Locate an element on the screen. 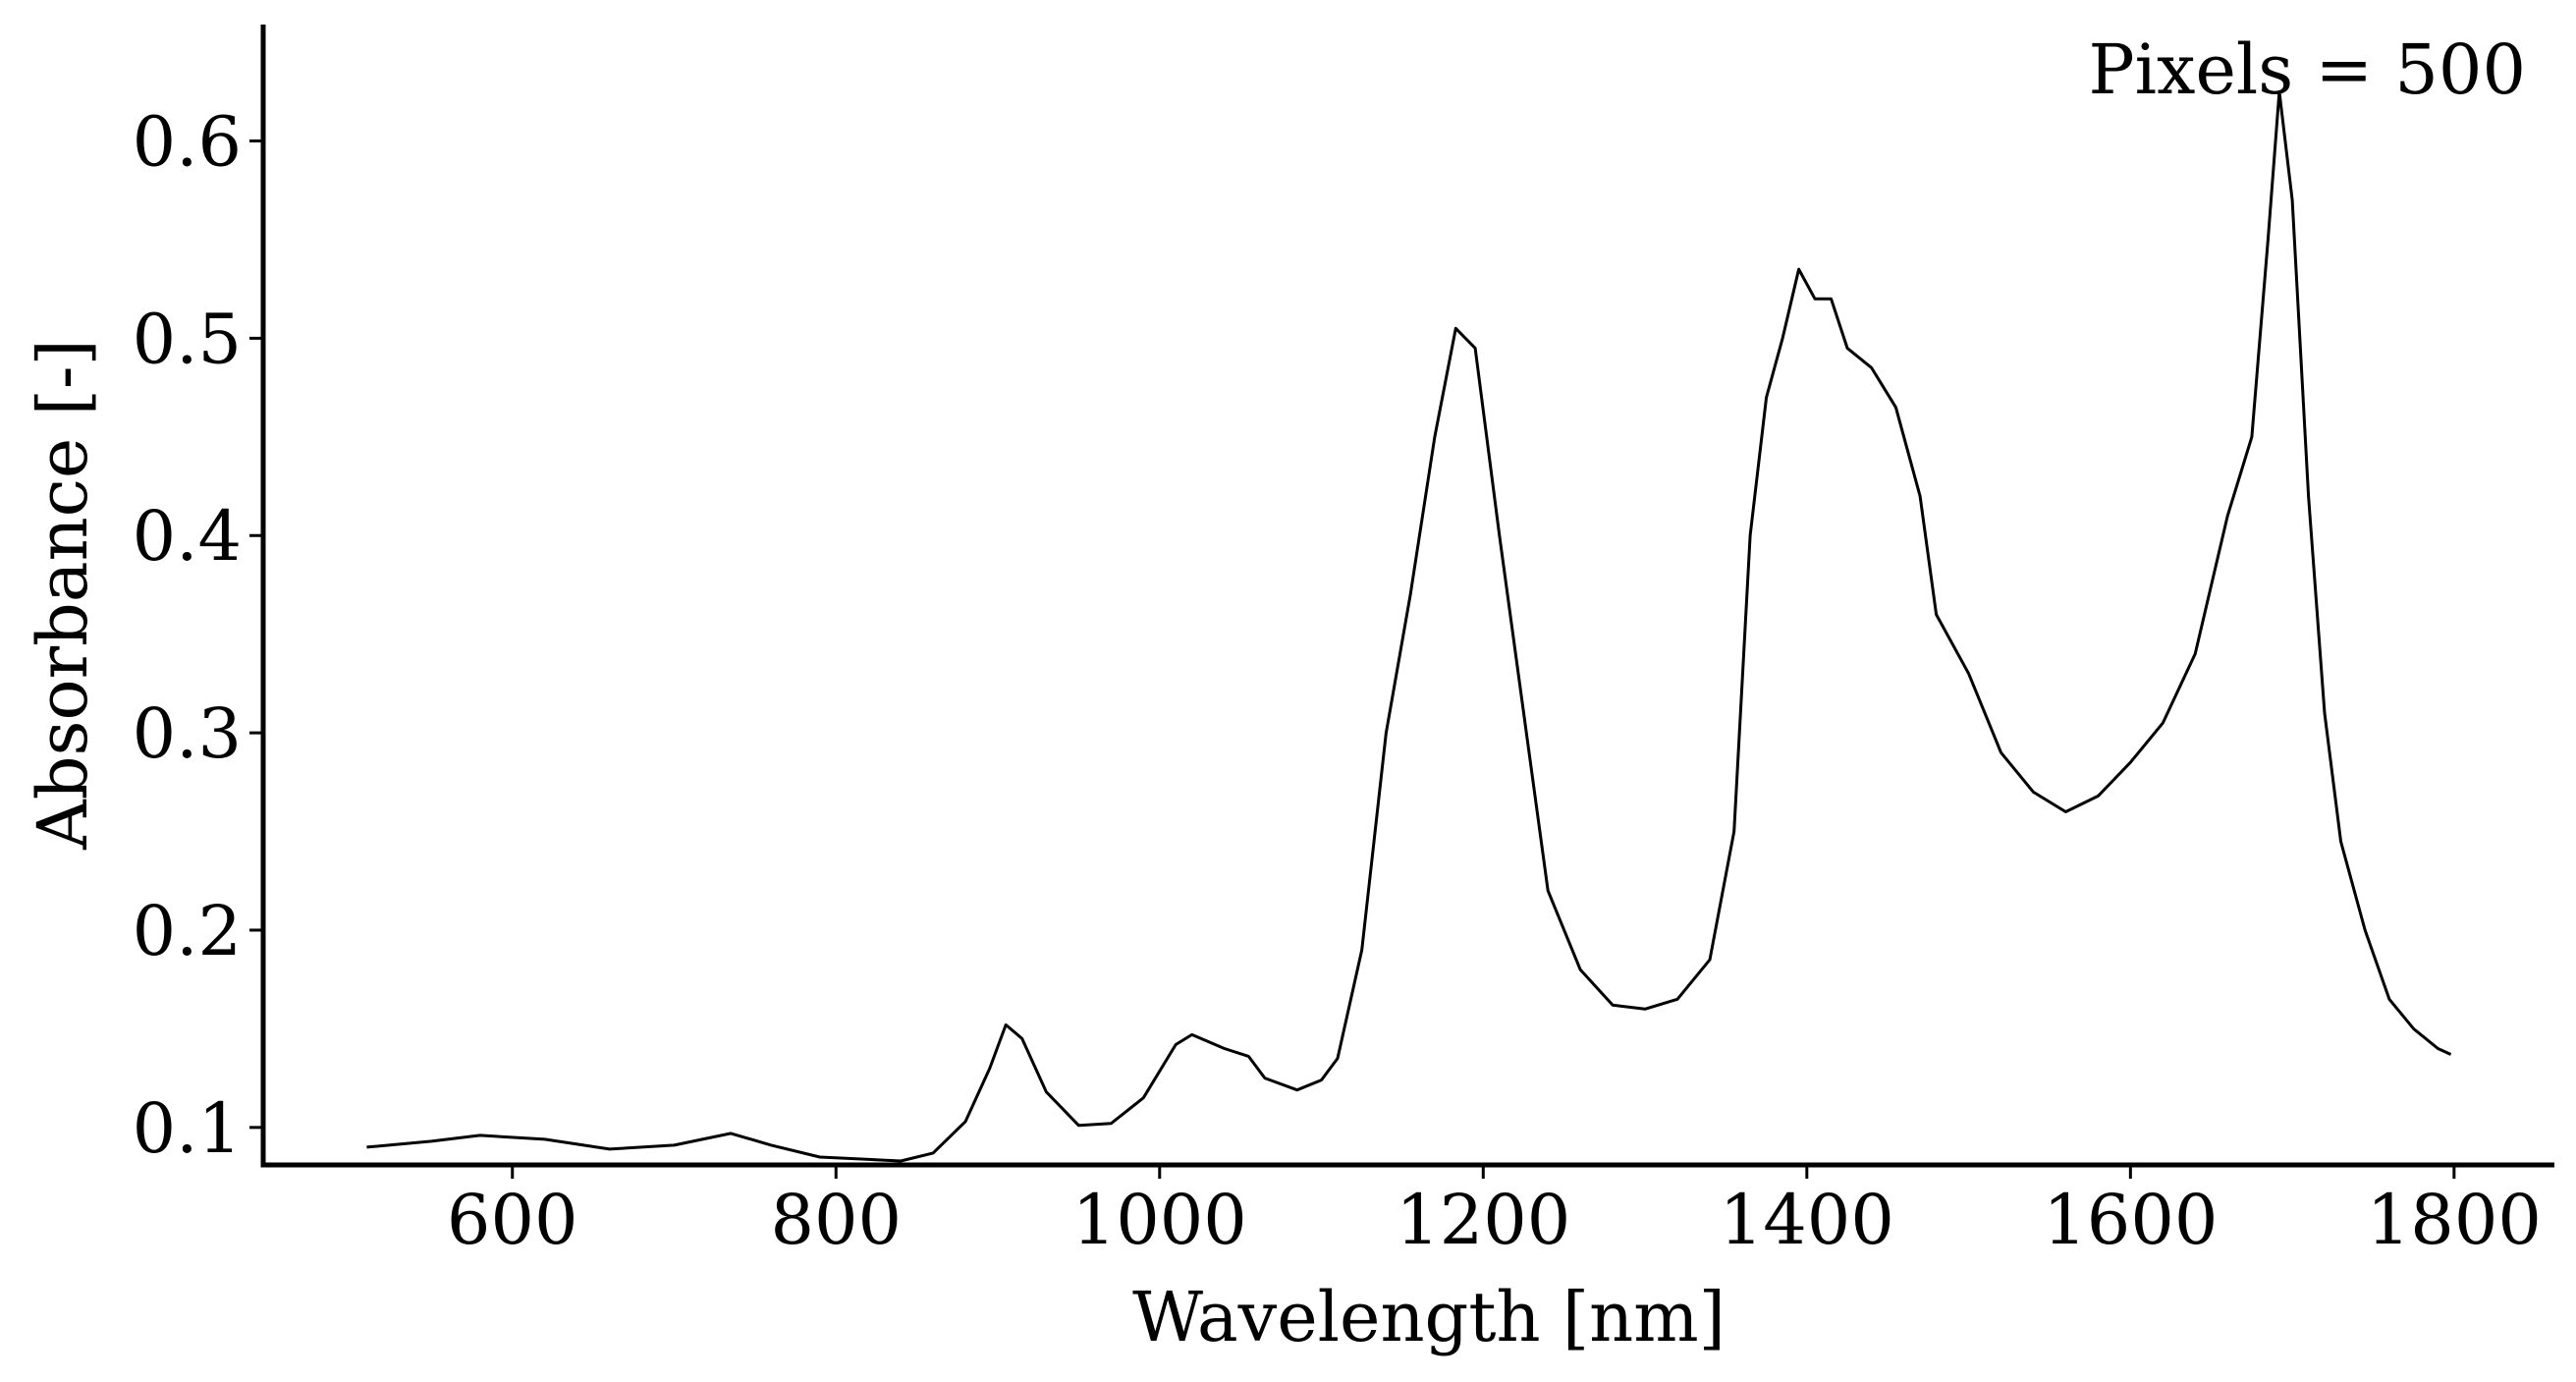  y-tick-label: 0.6 is located at coordinates (188, 142).